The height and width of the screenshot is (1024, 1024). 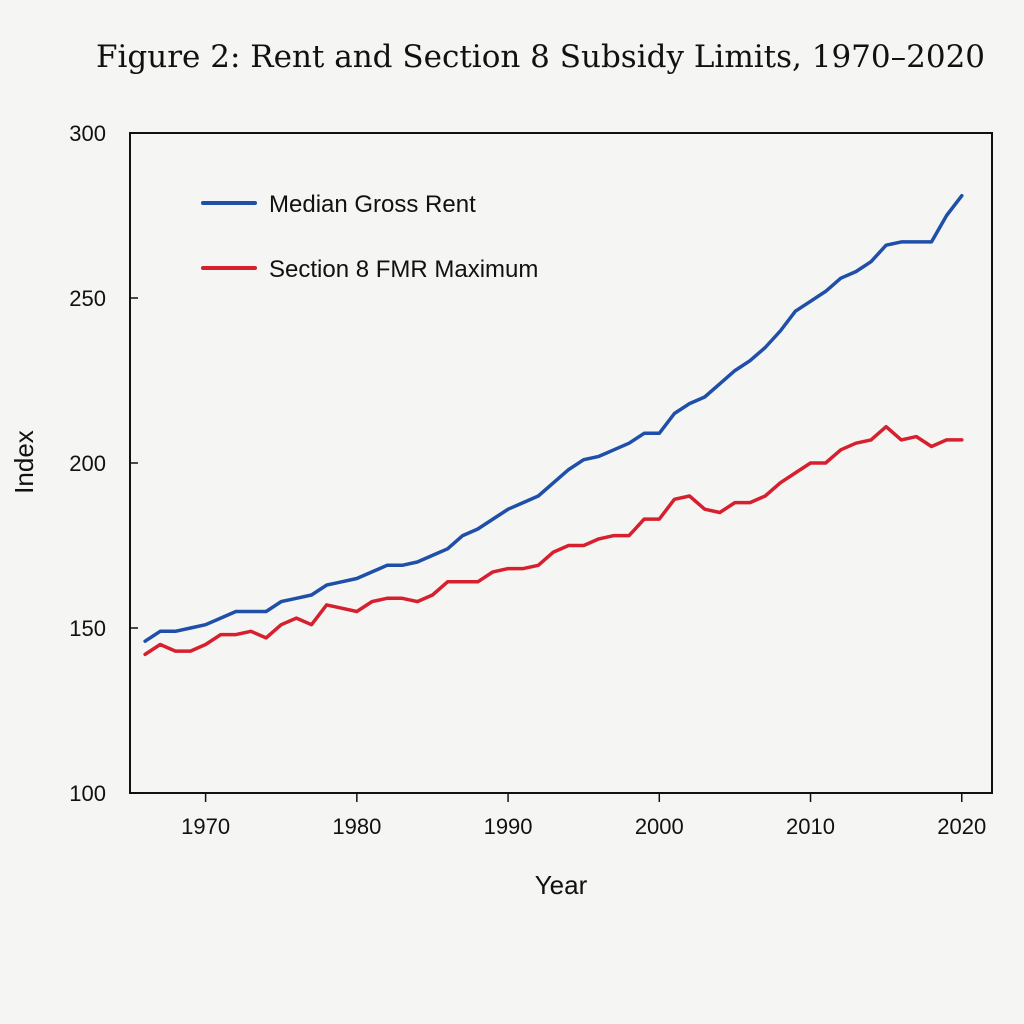 What do you see at coordinates (356, 826) in the screenshot?
I see `x-tick-label: 1980` at bounding box center [356, 826].